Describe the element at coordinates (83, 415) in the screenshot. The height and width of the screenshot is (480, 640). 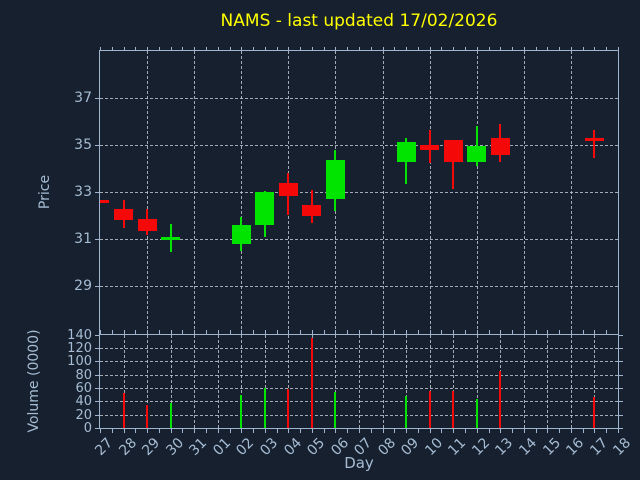
I see `volume-tick-label: 20` at that location.